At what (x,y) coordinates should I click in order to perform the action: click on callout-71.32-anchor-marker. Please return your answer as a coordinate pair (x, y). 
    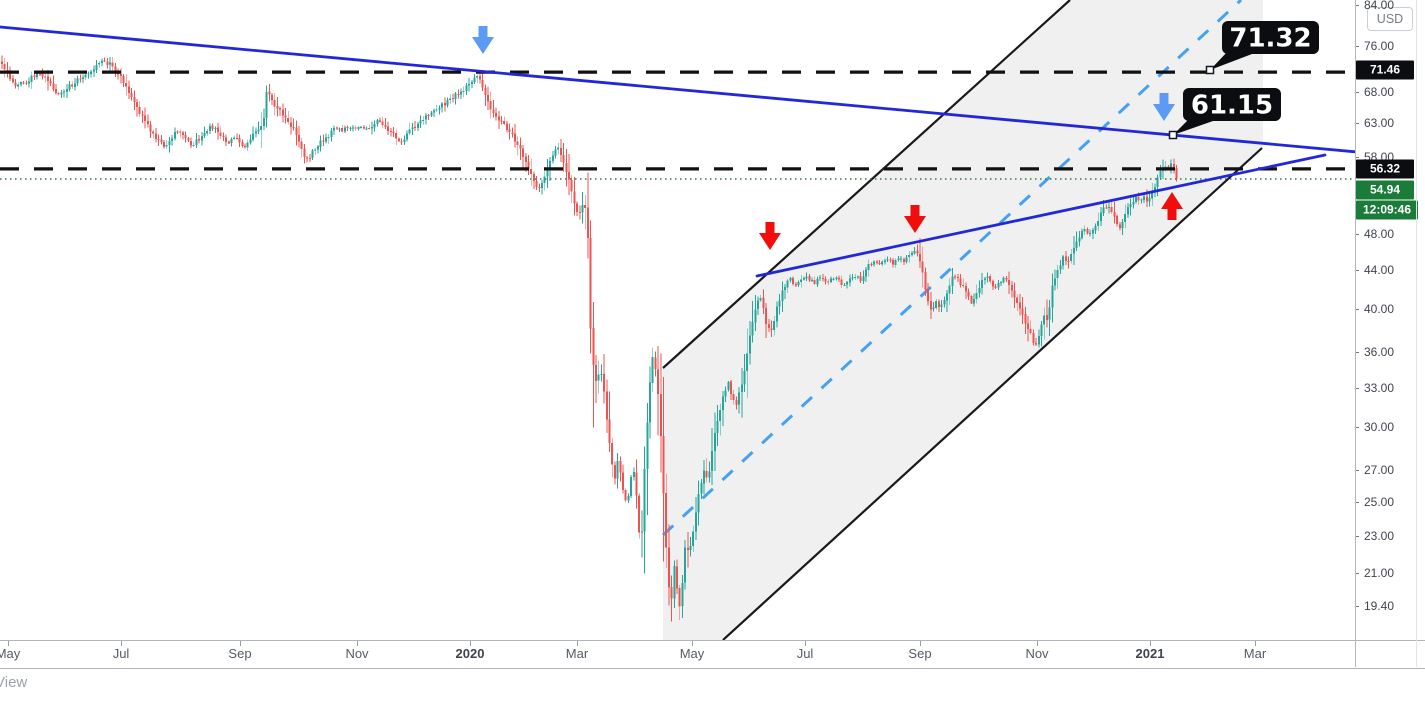
    Looking at the image, I should click on (1210, 70).